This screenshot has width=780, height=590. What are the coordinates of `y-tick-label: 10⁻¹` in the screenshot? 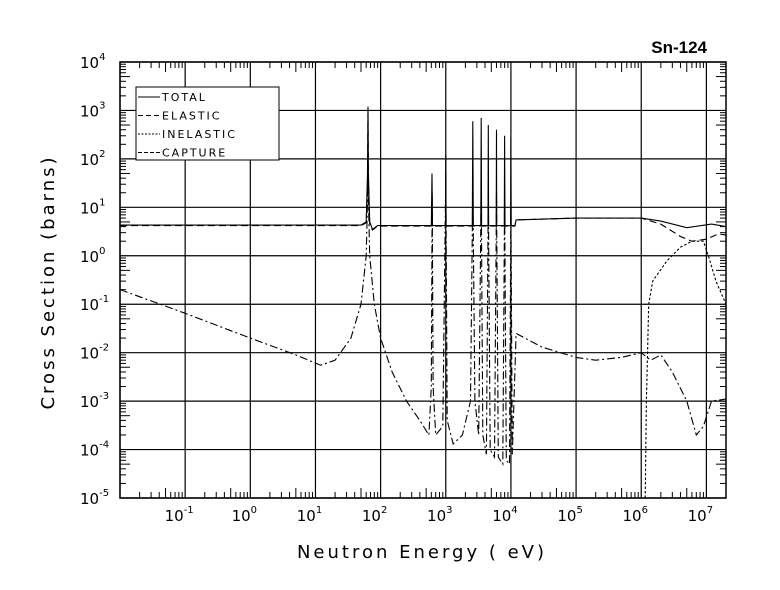 It's located at (94, 304).